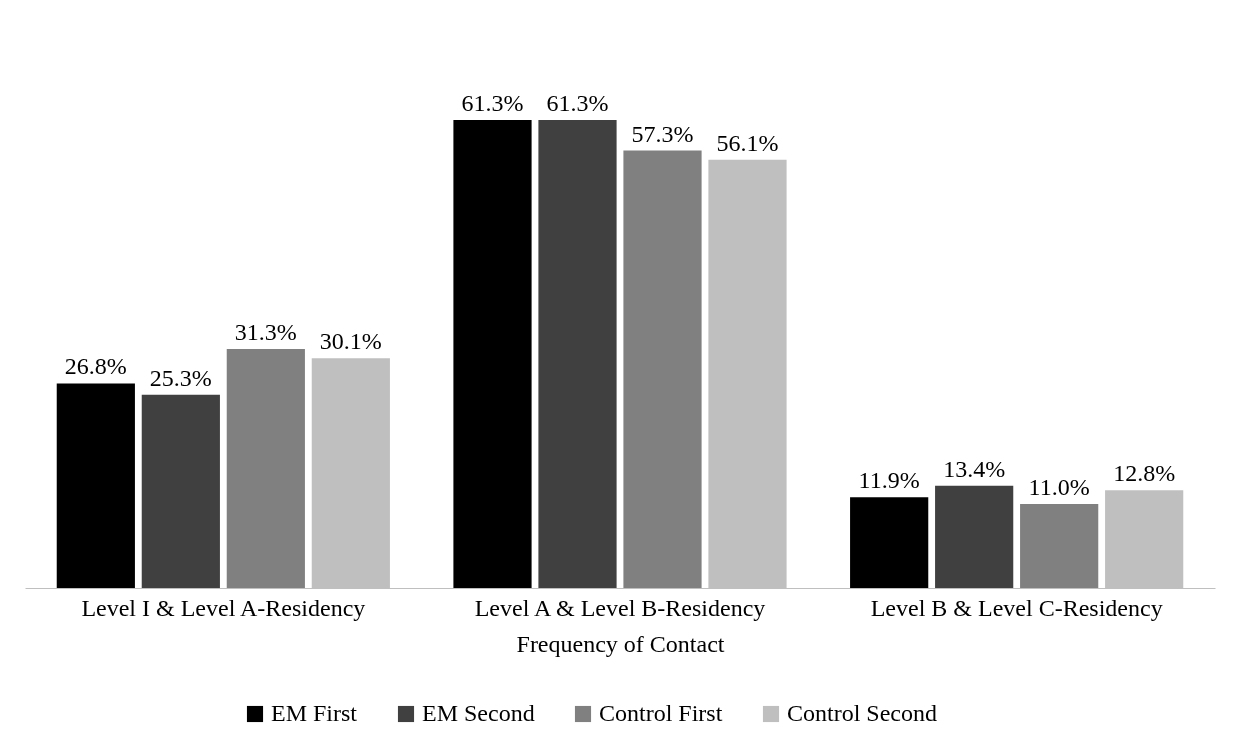 The width and height of the screenshot is (1250, 729). Describe the element at coordinates (265, 332) in the screenshot. I see `data-label: 31.3%` at that location.